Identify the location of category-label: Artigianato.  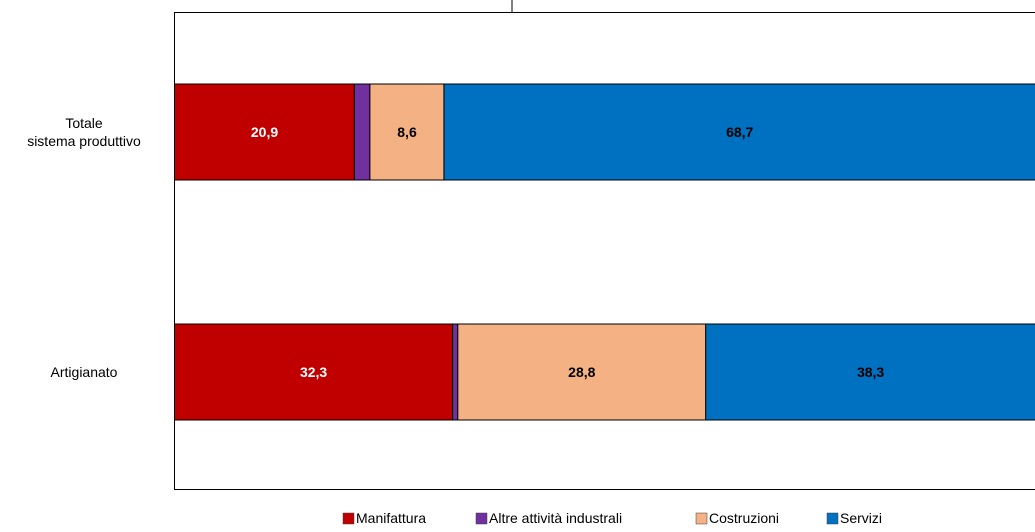
(84, 372).